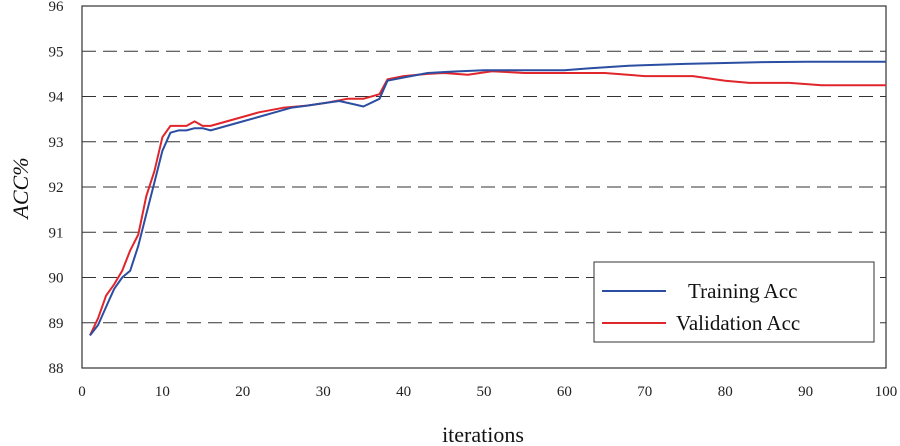  I want to click on legend: Training Acc Validation Acc, so click(734, 302).